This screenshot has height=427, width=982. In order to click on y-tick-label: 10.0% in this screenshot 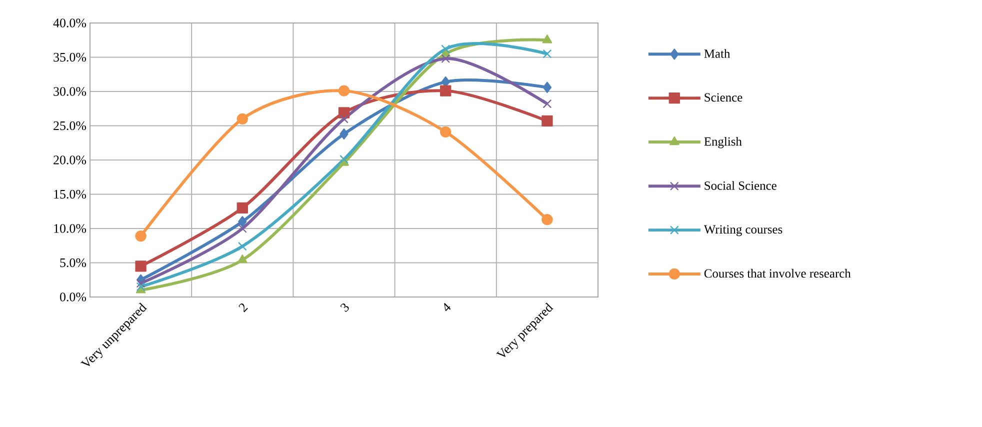, I will do `click(70, 228)`.